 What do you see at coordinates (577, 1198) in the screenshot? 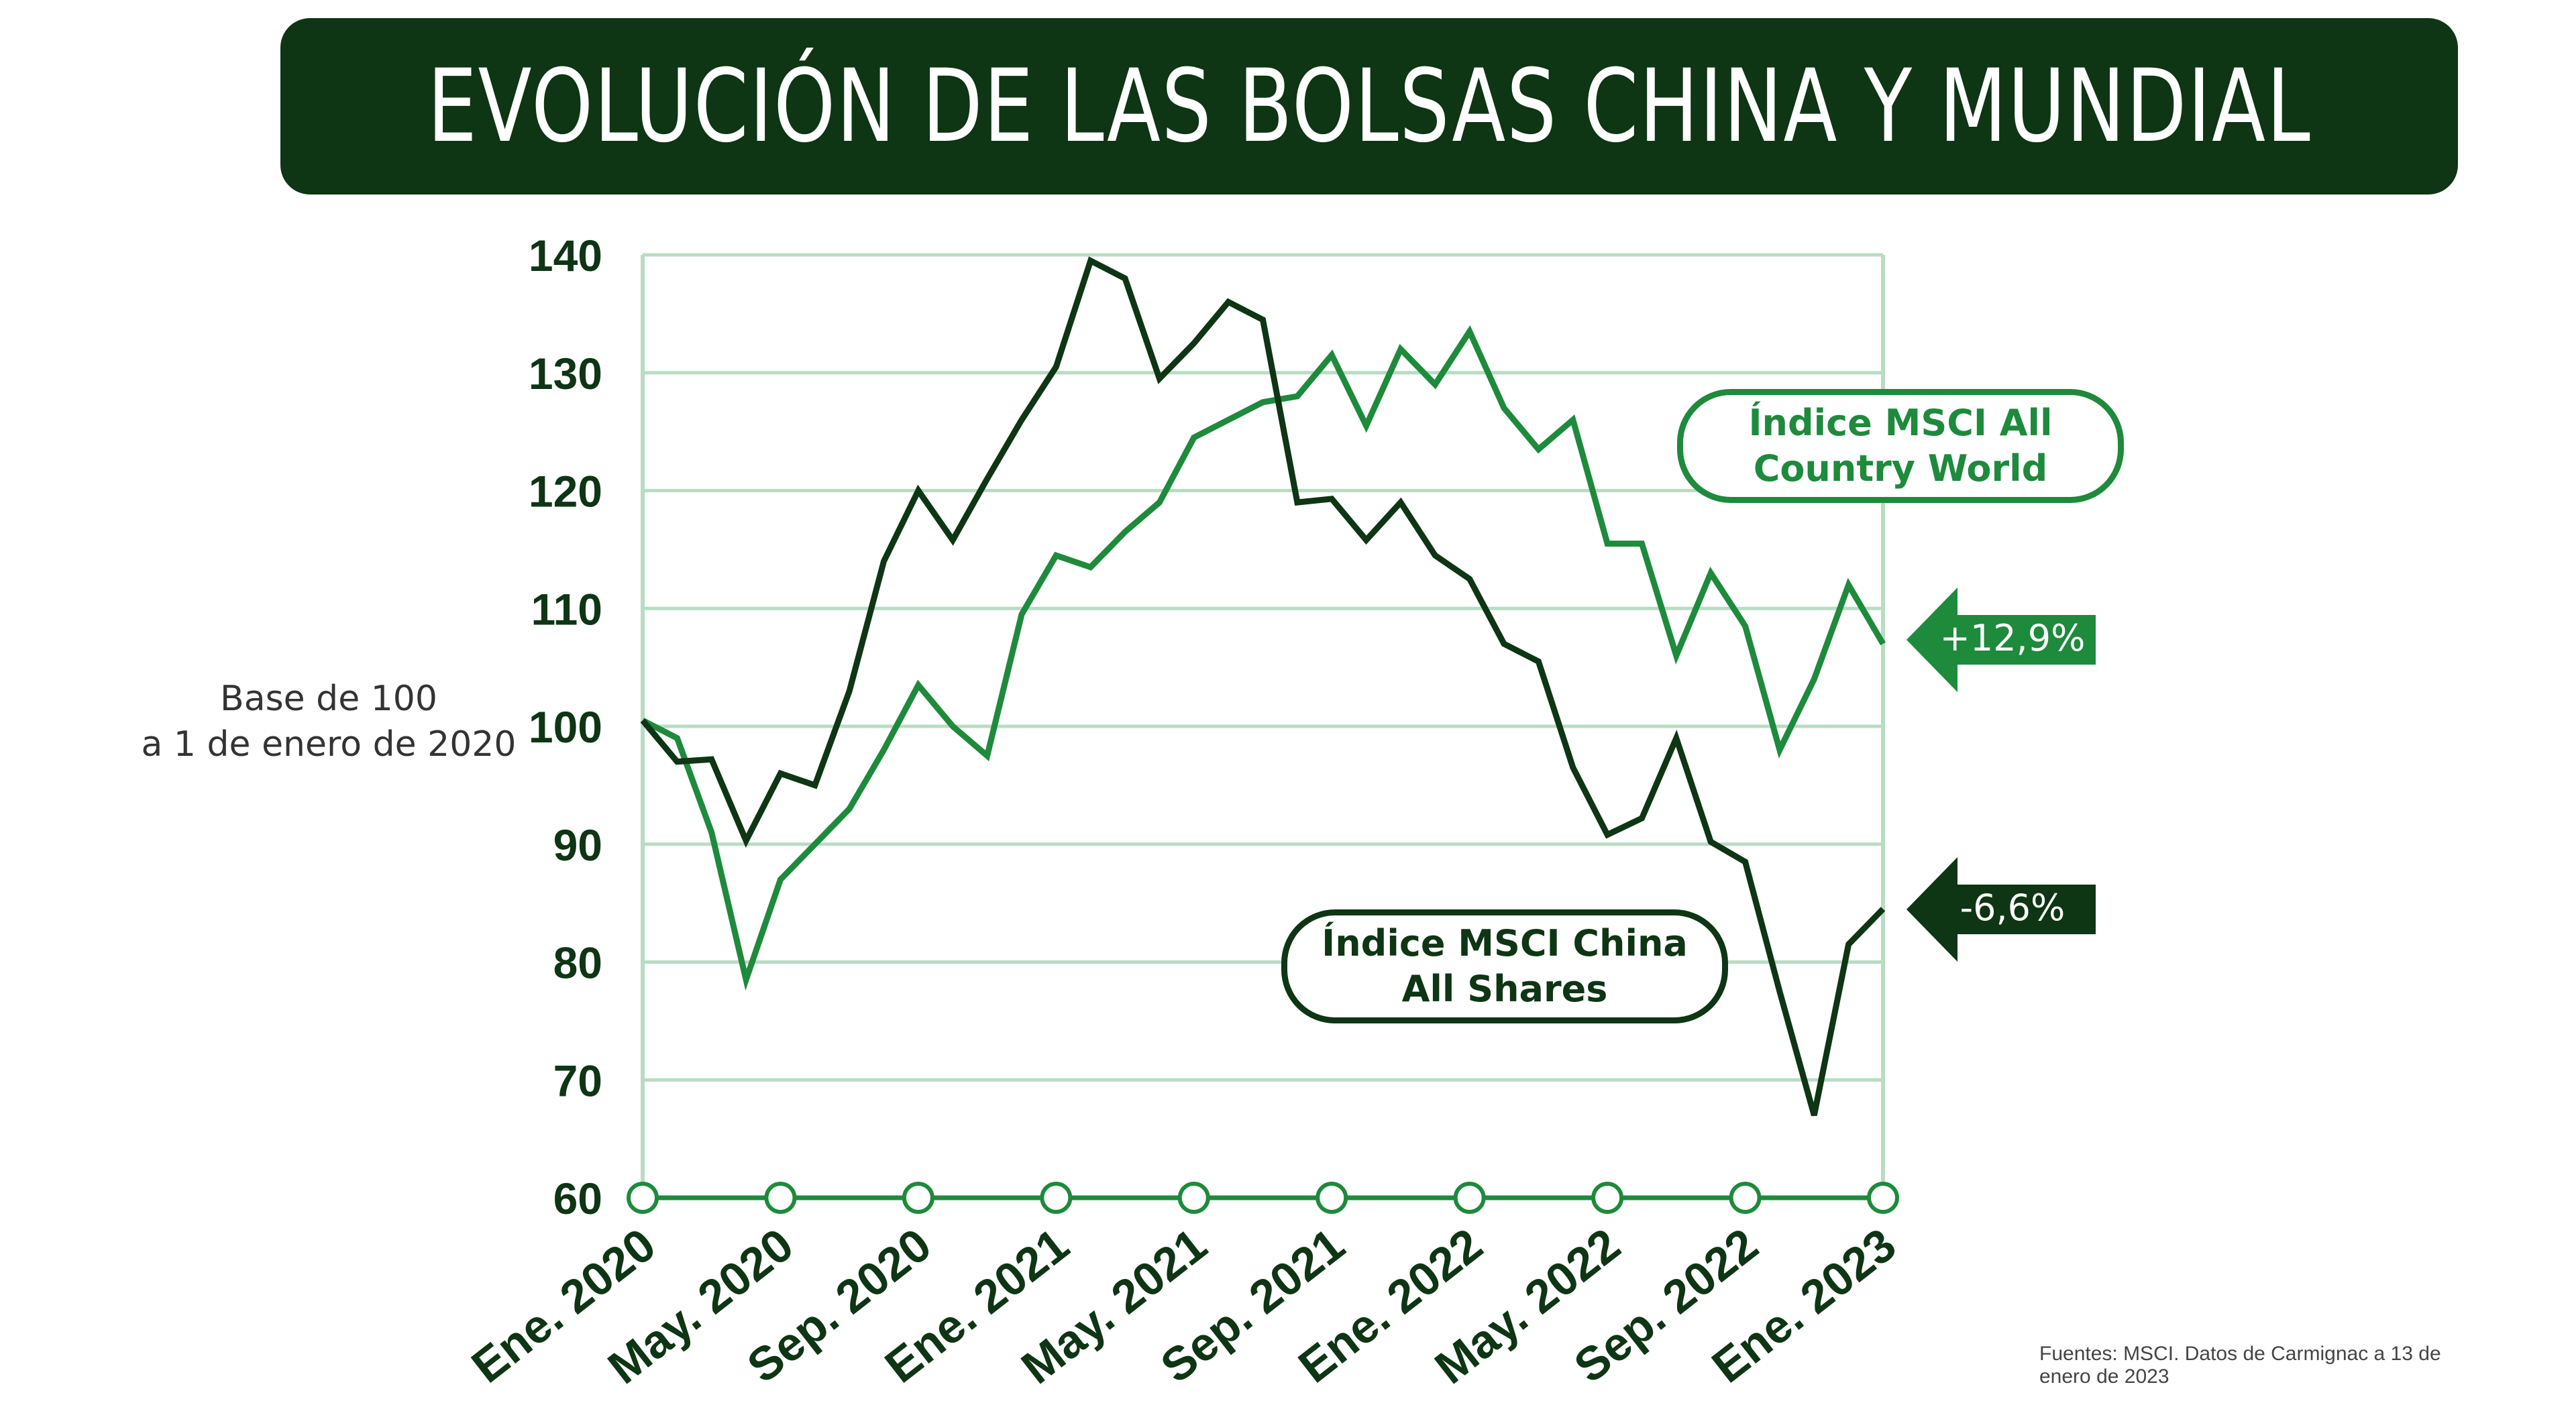
I see `y-tick-60: 60` at bounding box center [577, 1198].